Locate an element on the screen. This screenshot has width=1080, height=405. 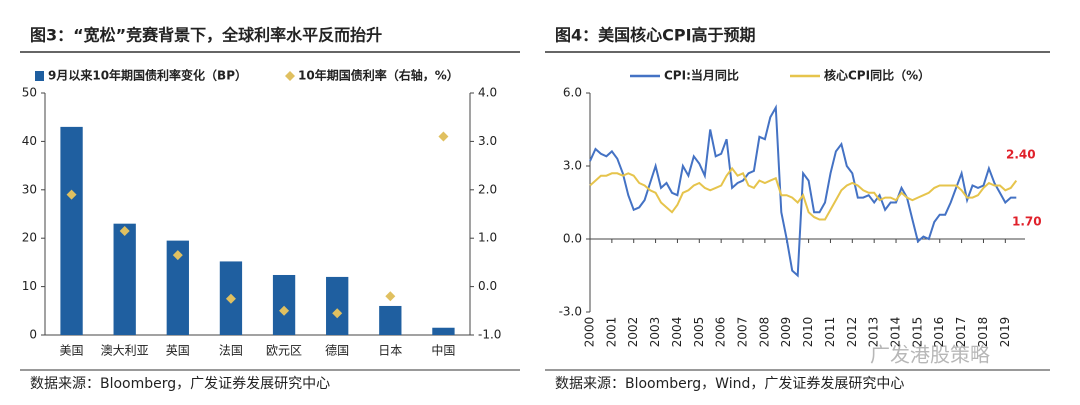
source: 数据来源：Bloomberg，Wind，广发证券发展研究中心 is located at coordinates (729, 384).